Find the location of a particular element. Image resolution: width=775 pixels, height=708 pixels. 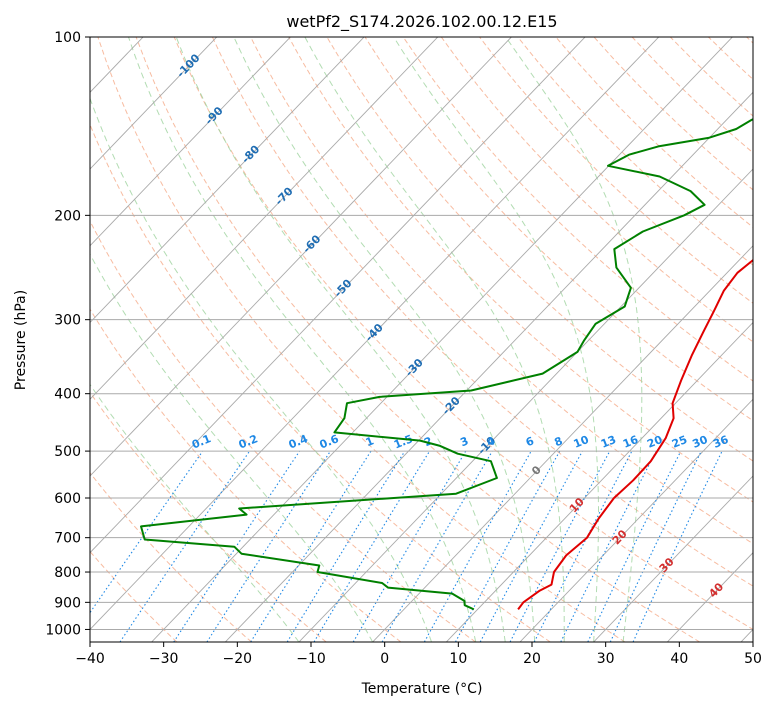

y-tick-label: 300 is located at coordinates (67, 321).